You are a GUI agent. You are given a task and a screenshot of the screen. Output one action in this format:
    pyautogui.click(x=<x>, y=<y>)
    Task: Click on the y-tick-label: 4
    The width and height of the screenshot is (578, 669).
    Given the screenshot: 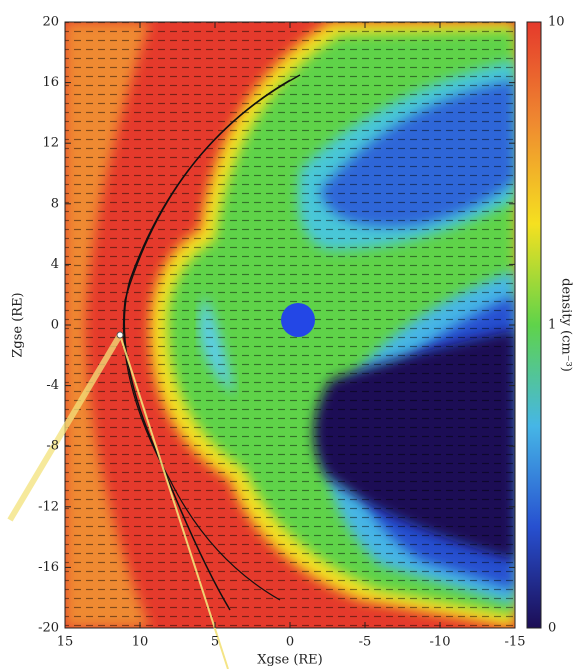 What is the action you would take?
    pyautogui.click(x=55, y=264)
    